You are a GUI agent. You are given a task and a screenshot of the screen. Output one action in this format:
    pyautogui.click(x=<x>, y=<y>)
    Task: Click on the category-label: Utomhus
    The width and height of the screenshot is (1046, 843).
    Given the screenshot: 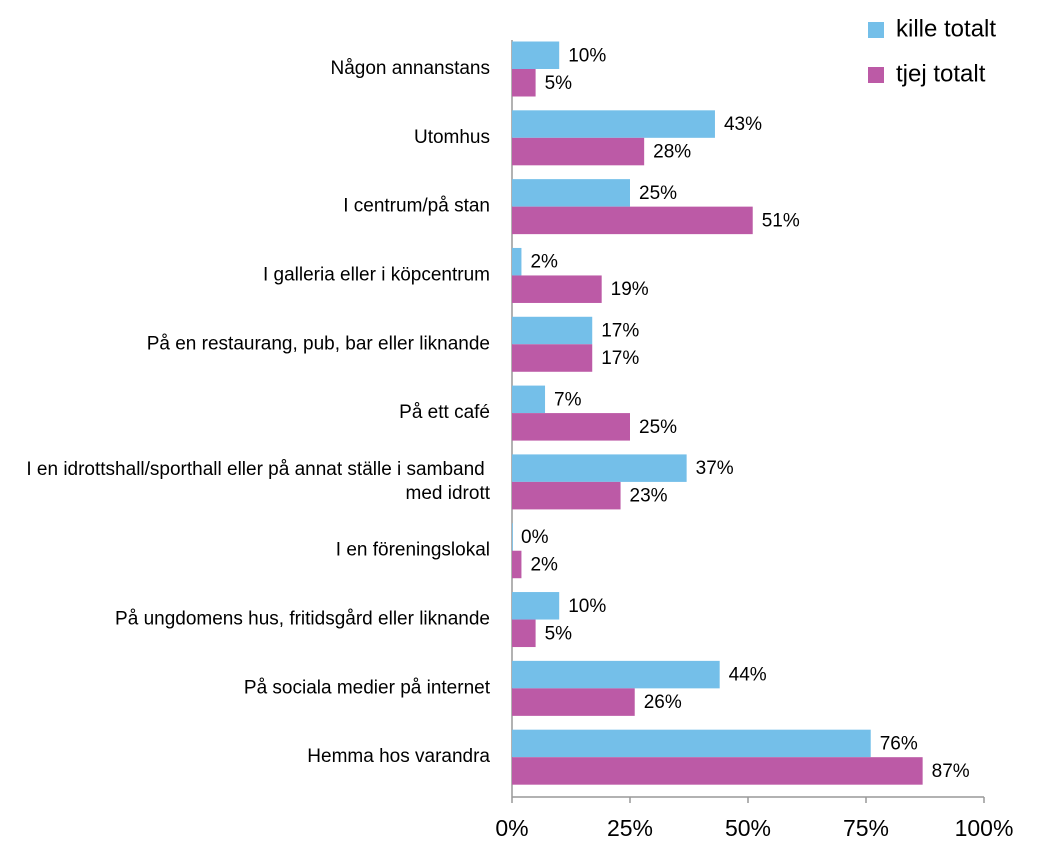 What is the action you would take?
    pyautogui.click(x=452, y=137)
    